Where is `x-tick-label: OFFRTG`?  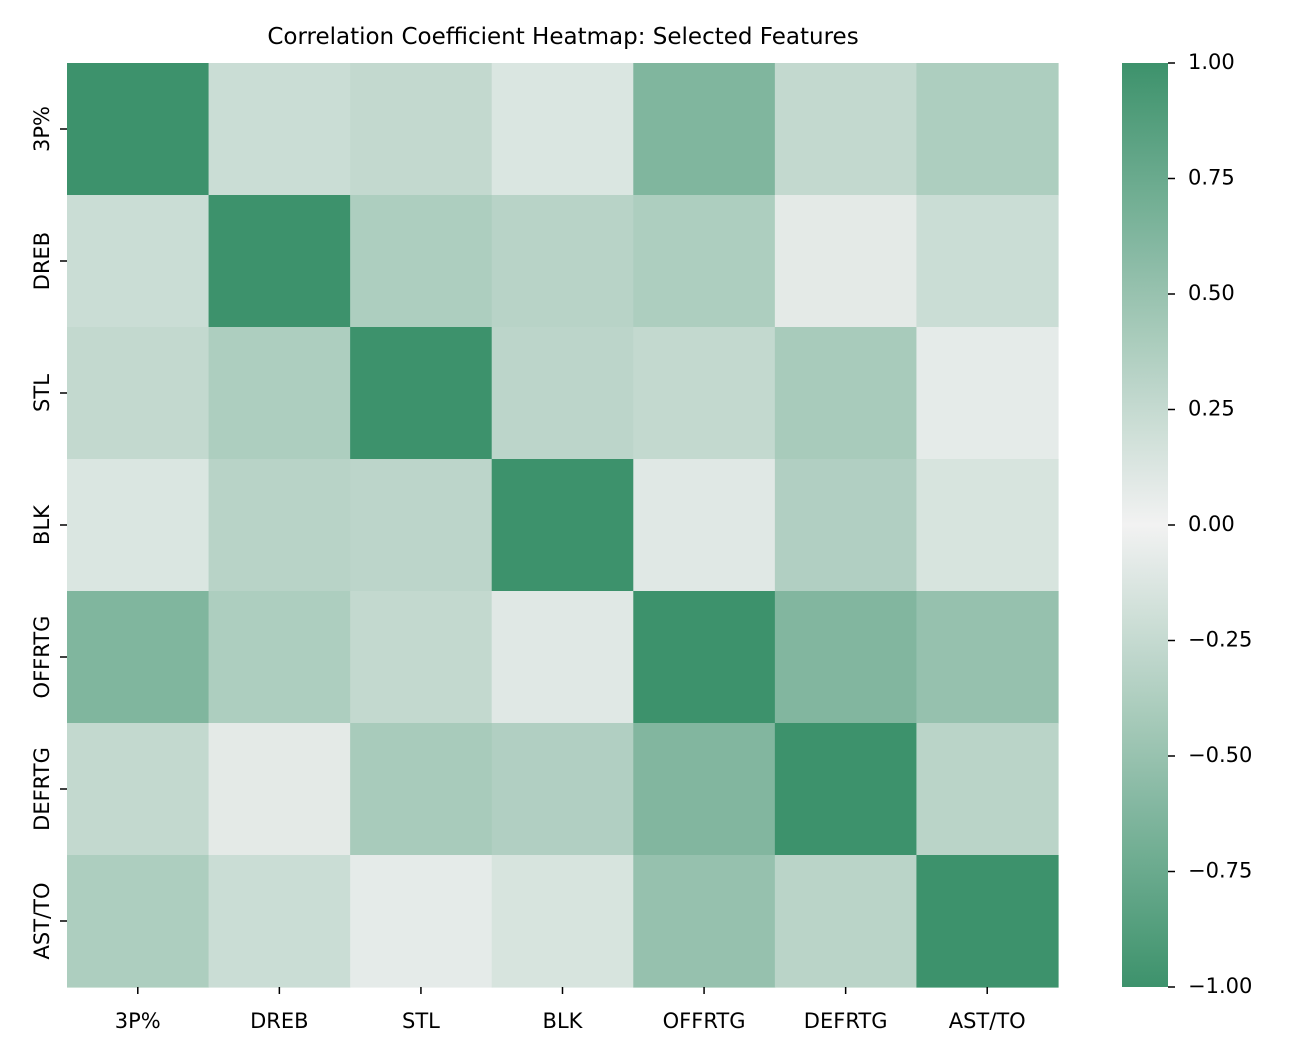
x-tick-label: OFFRTG is located at coordinates (704, 1021).